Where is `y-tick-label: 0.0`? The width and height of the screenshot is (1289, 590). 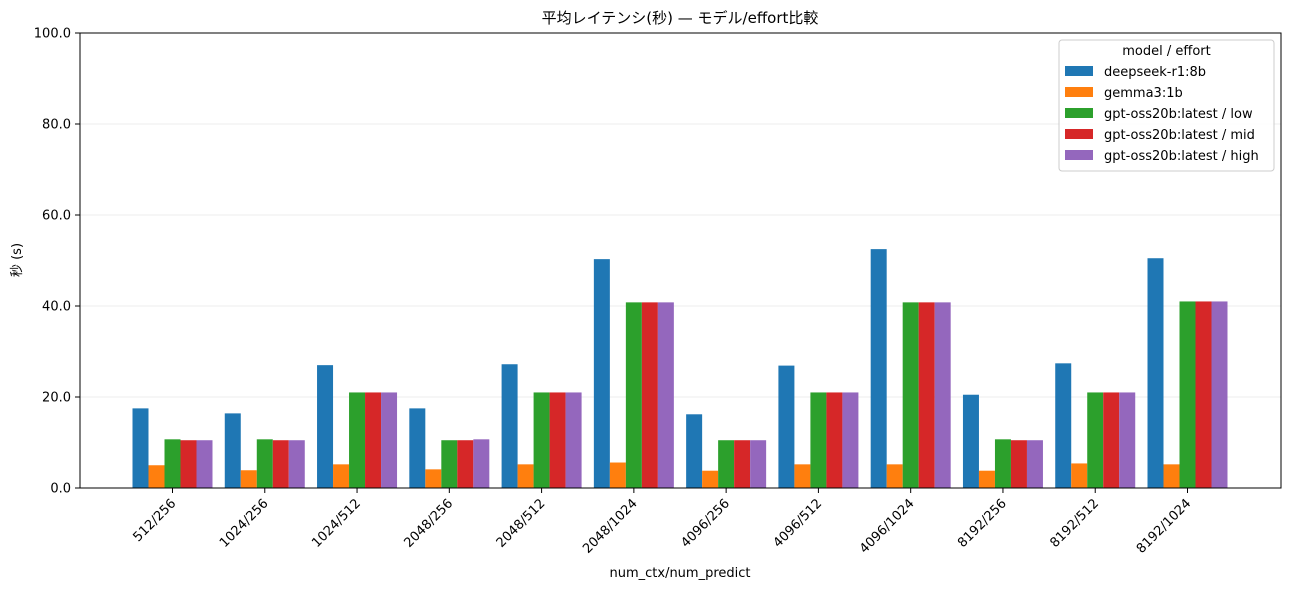 y-tick-label: 0.0 is located at coordinates (60, 489).